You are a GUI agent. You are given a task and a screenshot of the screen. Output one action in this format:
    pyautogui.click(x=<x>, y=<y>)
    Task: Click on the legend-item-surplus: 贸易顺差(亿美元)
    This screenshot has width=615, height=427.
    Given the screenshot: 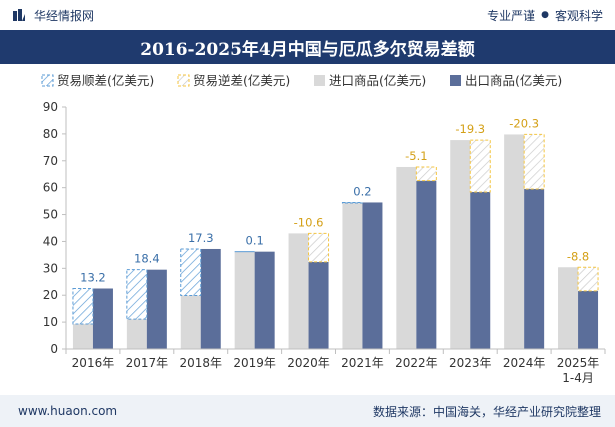 What is the action you would take?
    pyautogui.click(x=97, y=80)
    